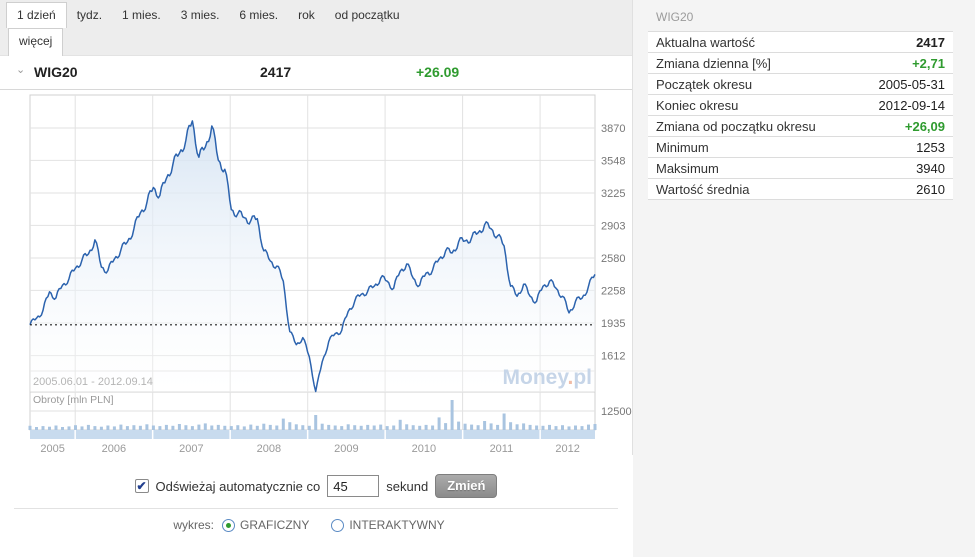 Image resolution: width=975 pixels, height=557 pixels. I want to click on table-row: Wartość średnia 2610, so click(800, 189).